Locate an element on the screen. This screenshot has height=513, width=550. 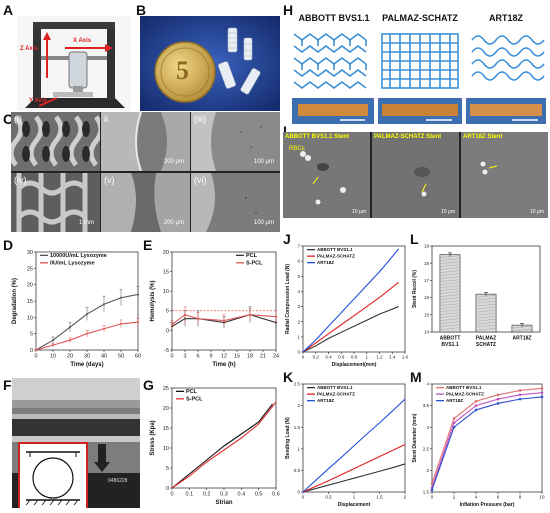
x-tick-label: 10 is located at coordinates (53, 357).